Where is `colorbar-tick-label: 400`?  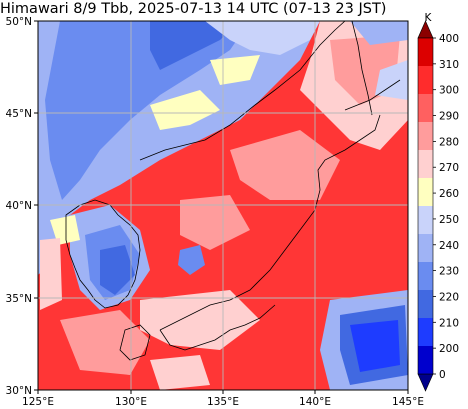
colorbar-tick-label: 400 is located at coordinates (449, 39).